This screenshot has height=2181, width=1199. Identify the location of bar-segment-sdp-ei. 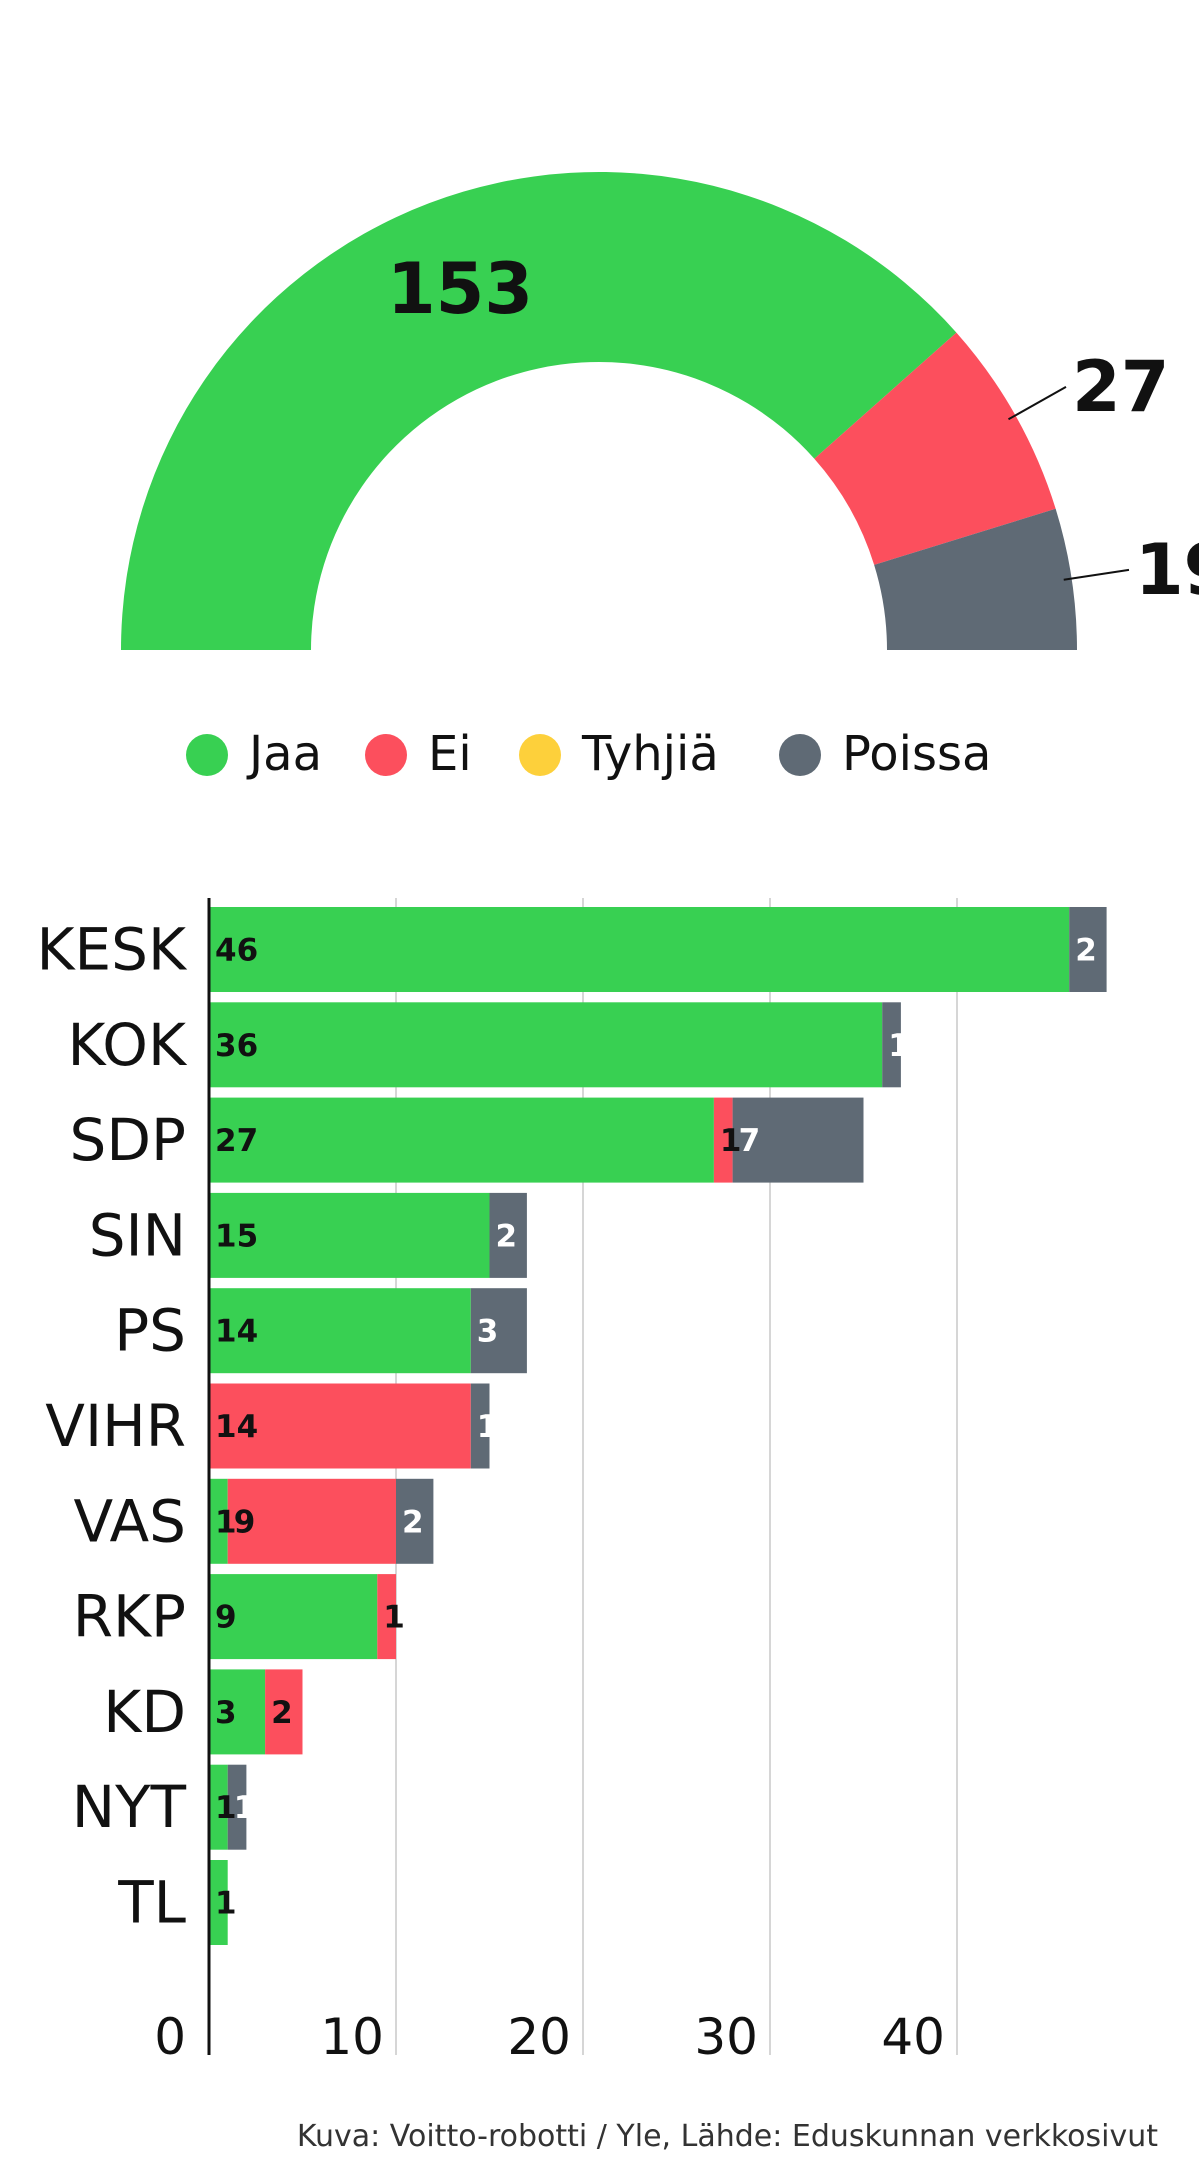
(723, 1140).